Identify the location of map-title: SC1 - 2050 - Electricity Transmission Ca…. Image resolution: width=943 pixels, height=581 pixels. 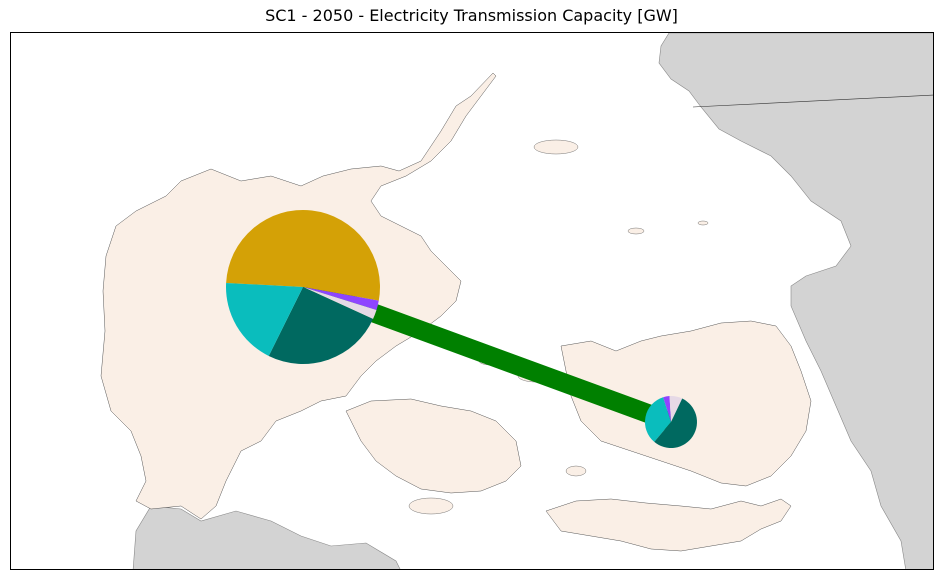
(471, 15).